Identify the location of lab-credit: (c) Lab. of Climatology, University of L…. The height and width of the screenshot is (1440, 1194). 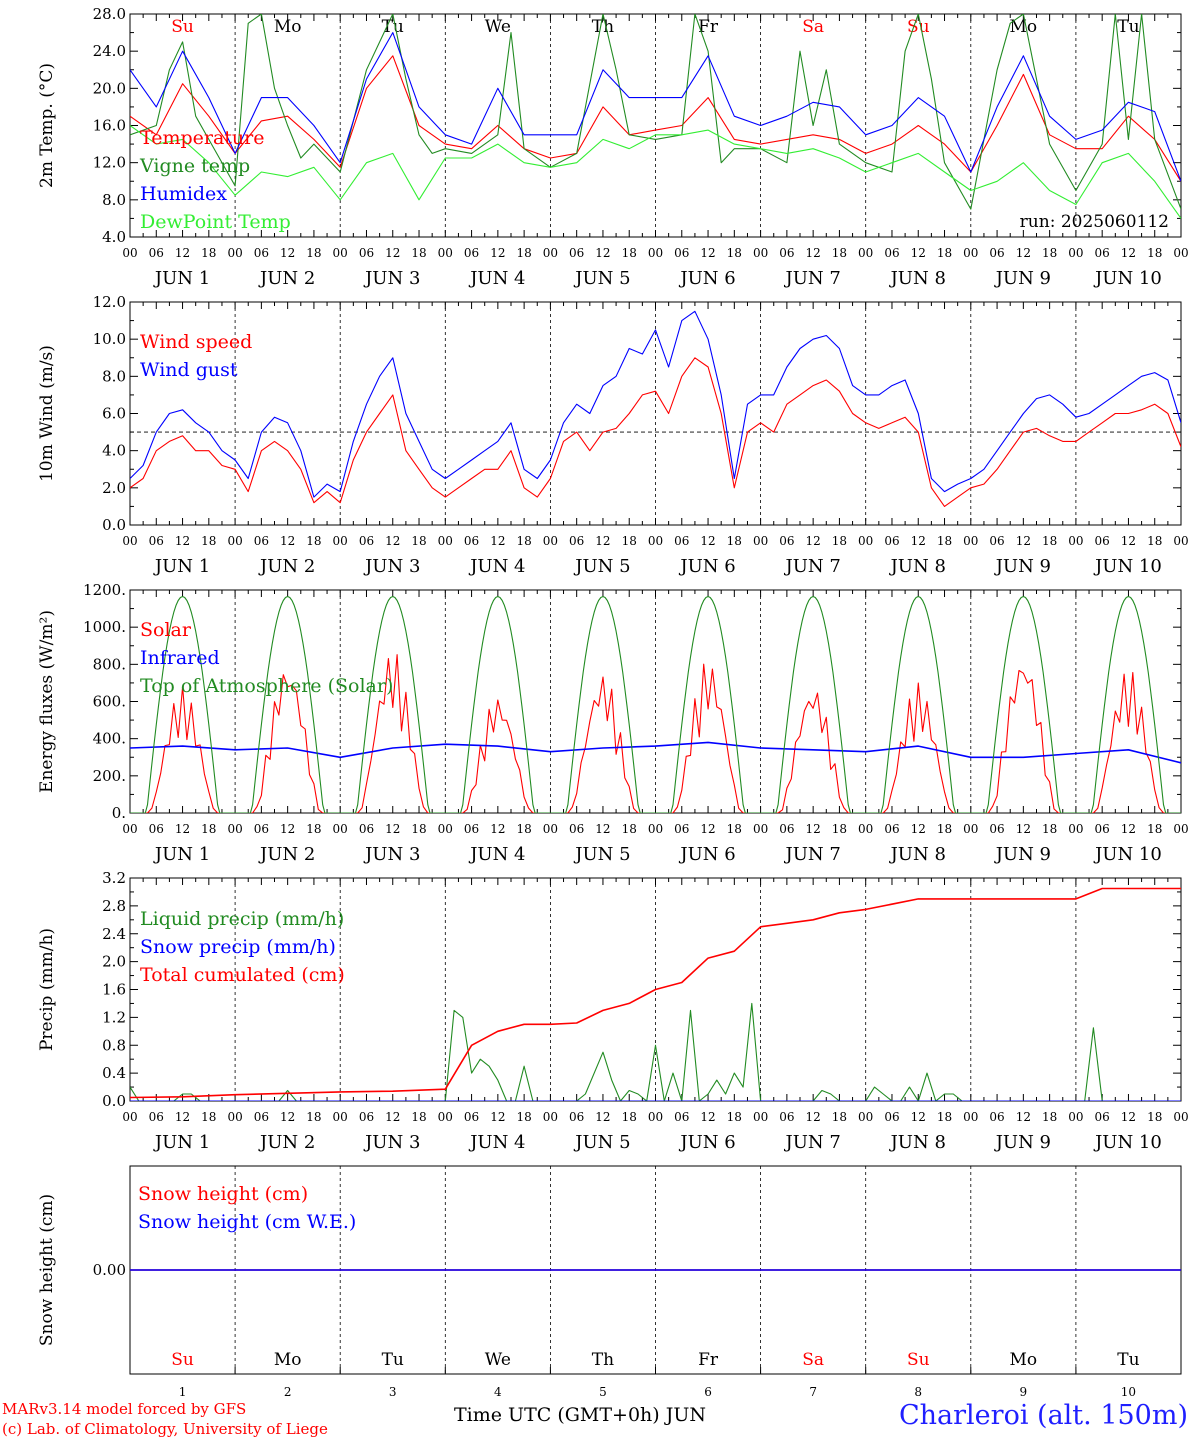
(165, 1429).